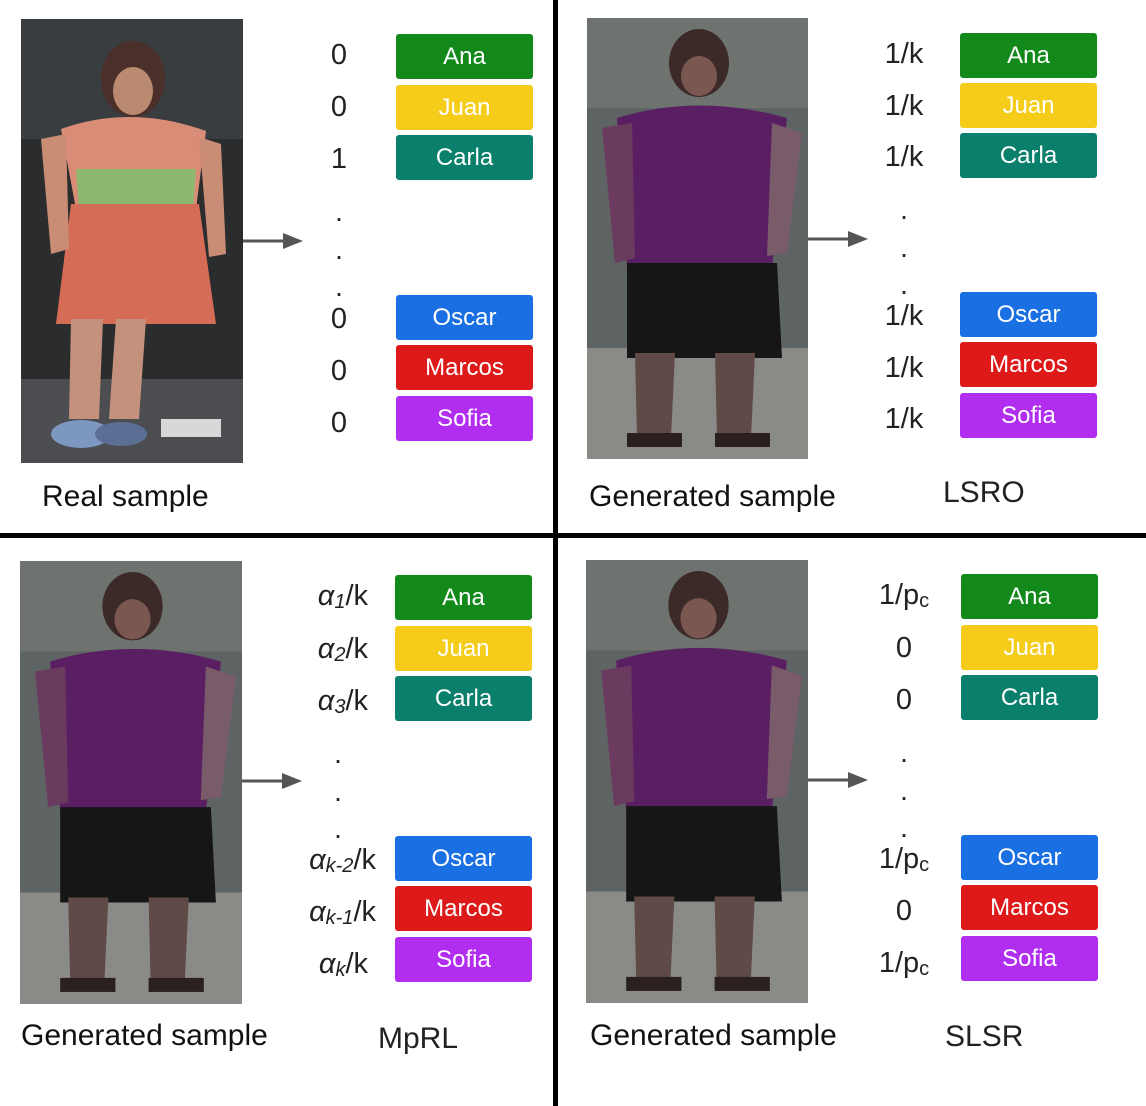 This screenshot has width=1146, height=1106. Describe the element at coordinates (340, 602) in the screenshot. I see `alpha-subscript: 1` at that location.